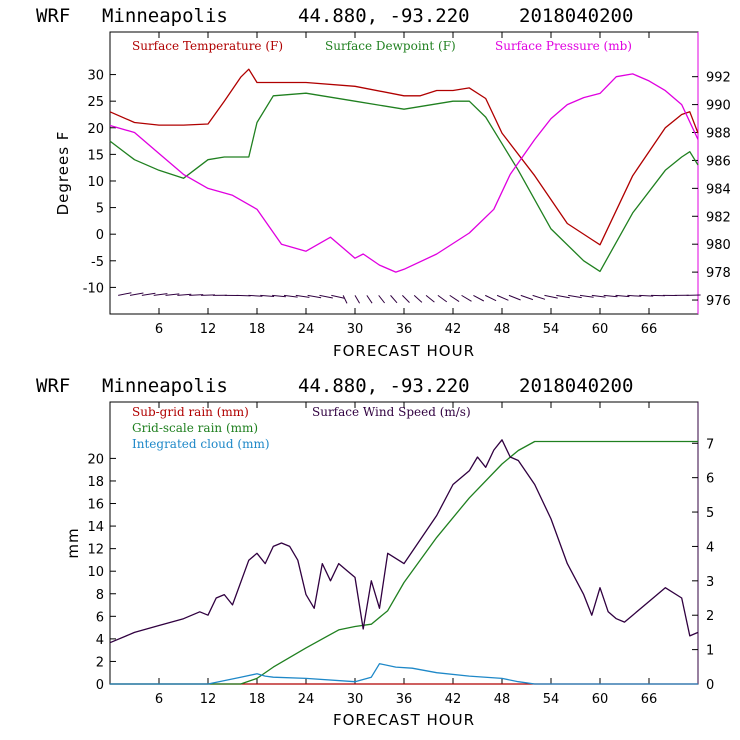 The height and width of the screenshot is (740, 740). I want to click on x-tick-label: 24, so click(306, 329).